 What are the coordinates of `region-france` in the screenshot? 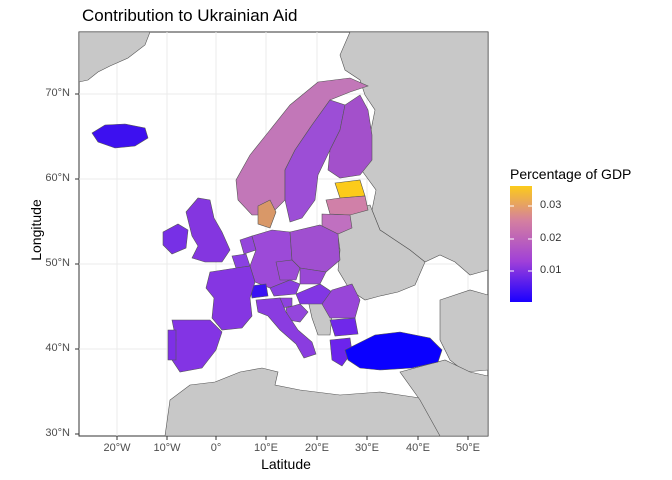 It's located at (230, 298).